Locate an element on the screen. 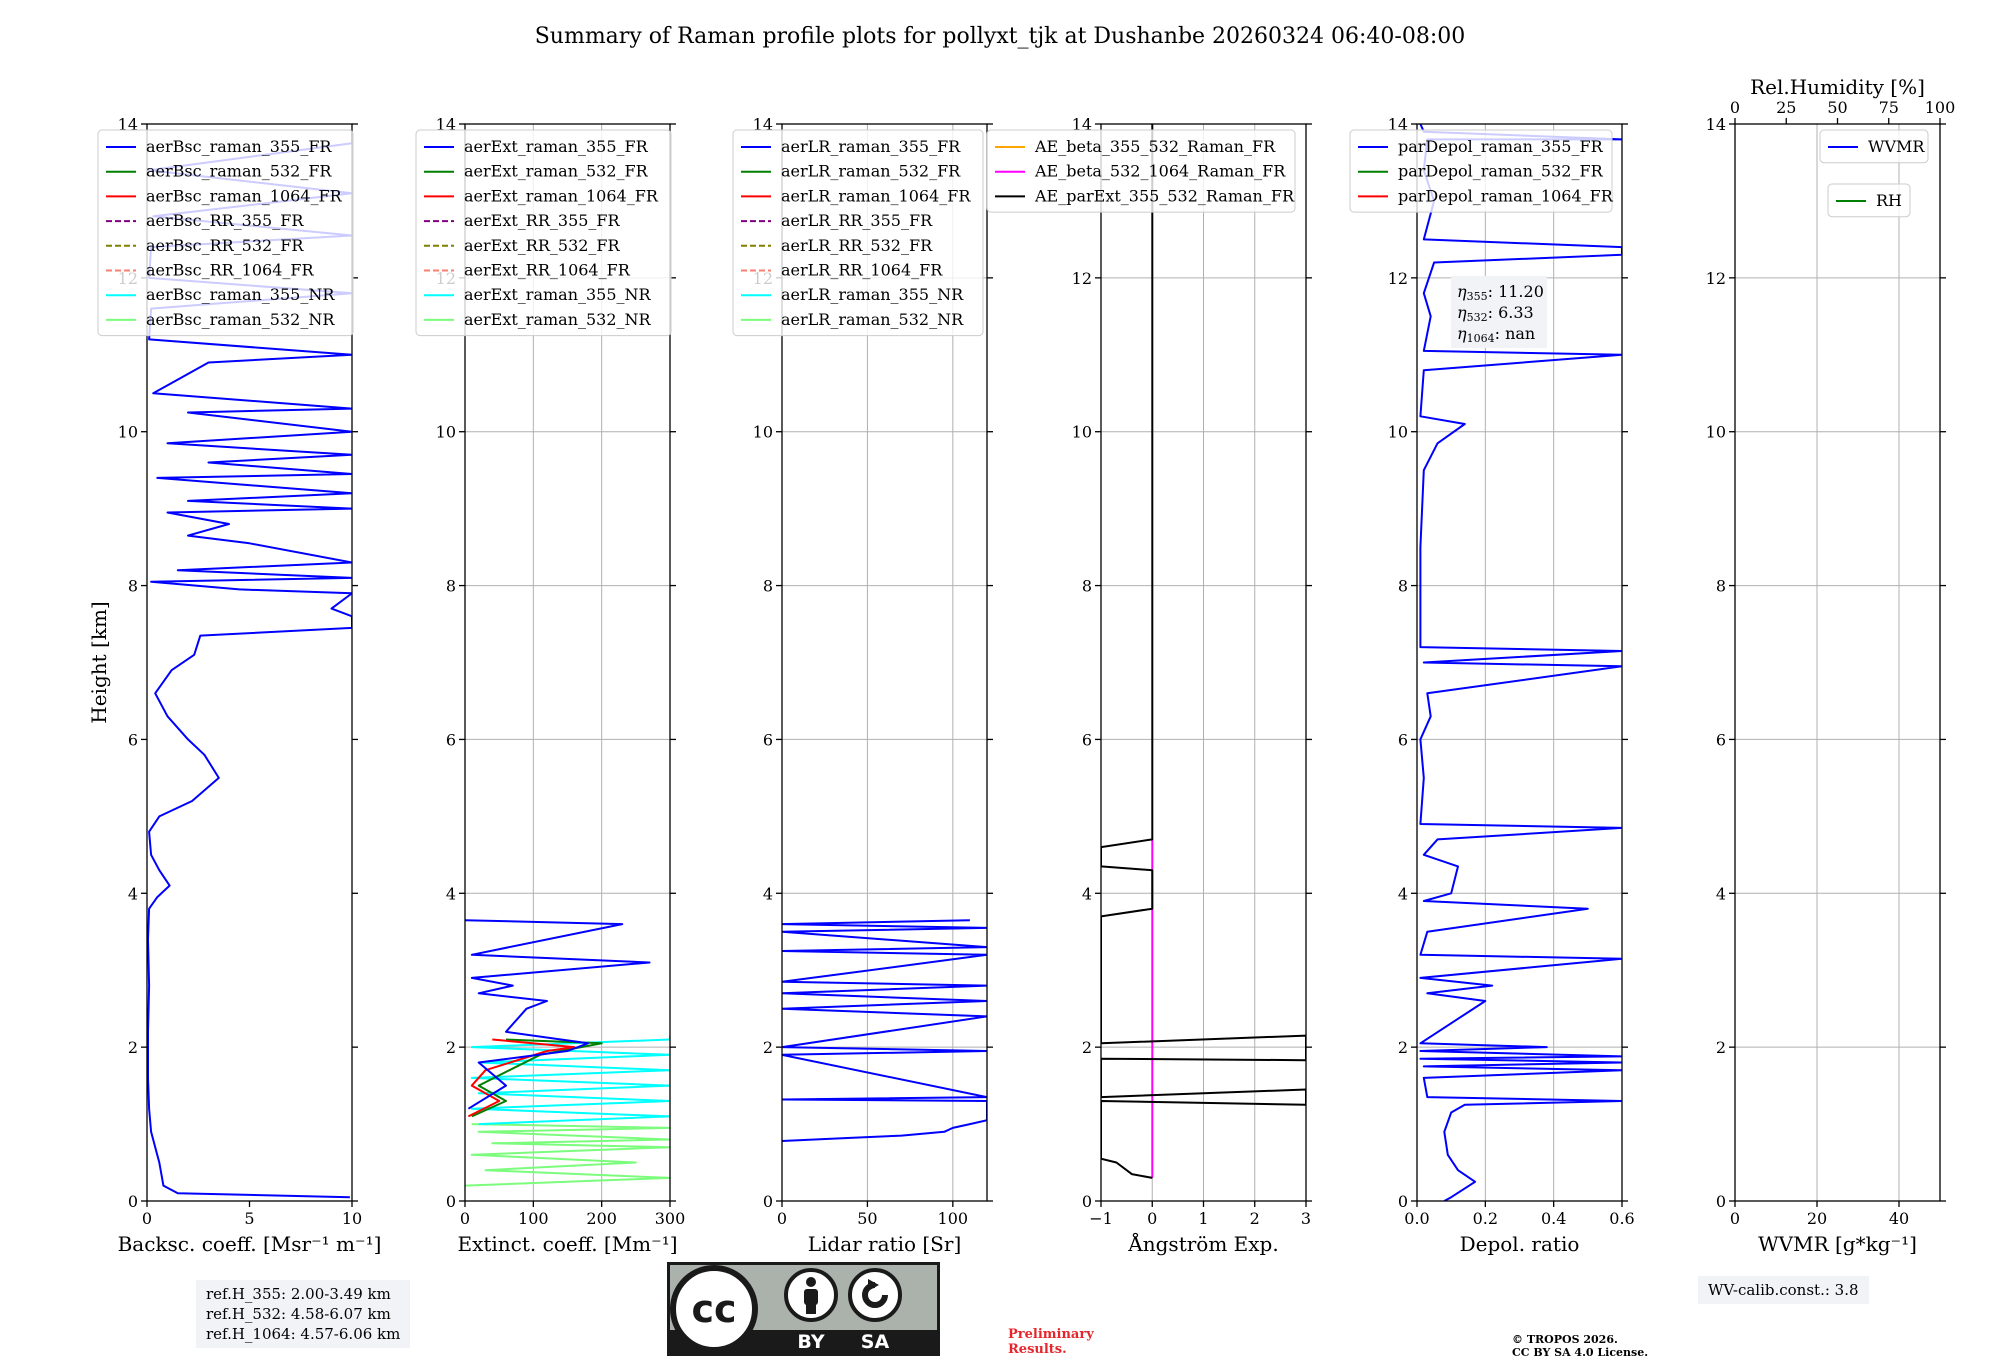 This screenshot has width=2000, height=1360. legend-label: aerBsc_RR_1064_FR is located at coordinates (230, 270).